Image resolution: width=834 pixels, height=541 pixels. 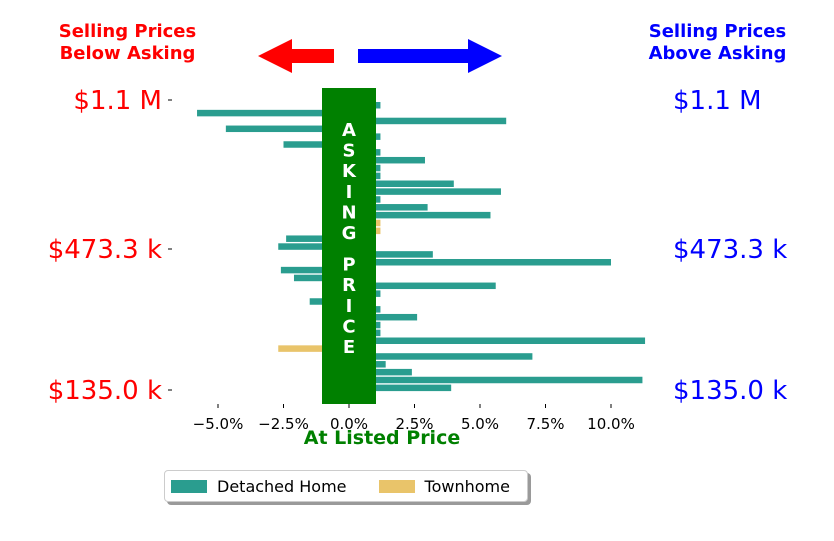 What do you see at coordinates (480, 424) in the screenshot?
I see `x-tick-label-4: 5.0%` at bounding box center [480, 424].